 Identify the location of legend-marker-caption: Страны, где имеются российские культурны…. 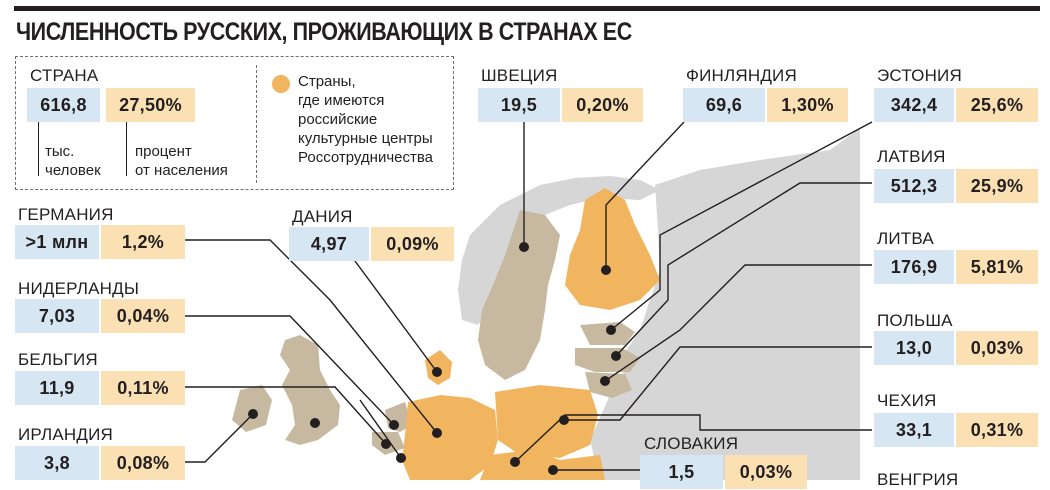
(365, 119).